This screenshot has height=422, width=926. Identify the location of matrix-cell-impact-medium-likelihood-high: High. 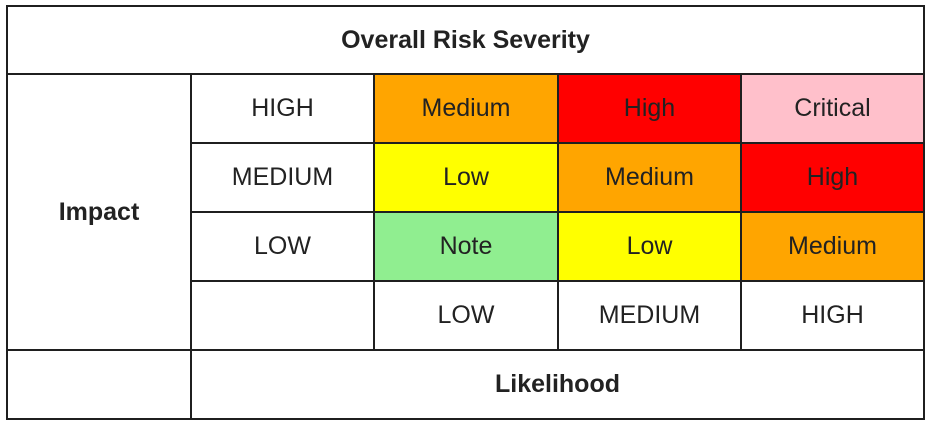
(832, 177).